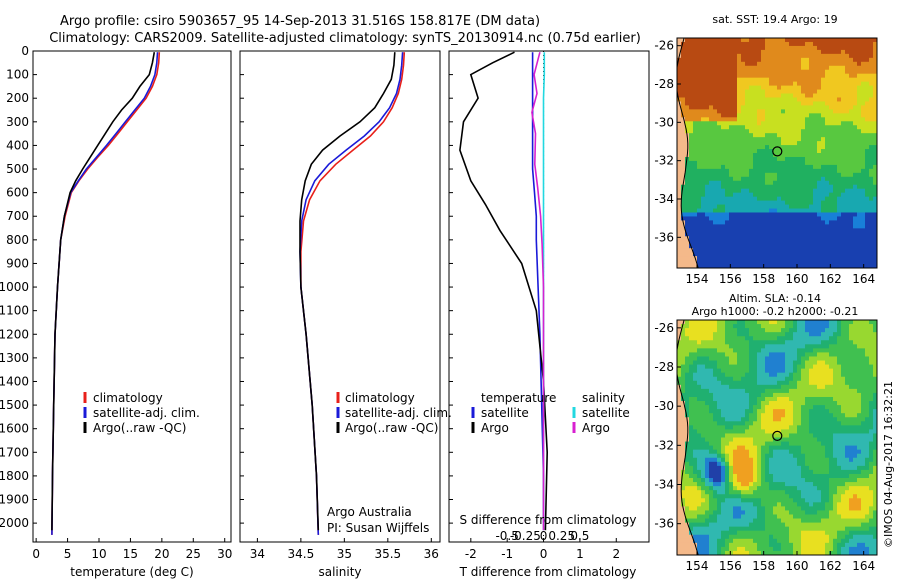 The height and width of the screenshot is (580, 900). What do you see at coordinates (17, 145) in the screenshot?
I see `depth-tick-label: 400` at bounding box center [17, 145].